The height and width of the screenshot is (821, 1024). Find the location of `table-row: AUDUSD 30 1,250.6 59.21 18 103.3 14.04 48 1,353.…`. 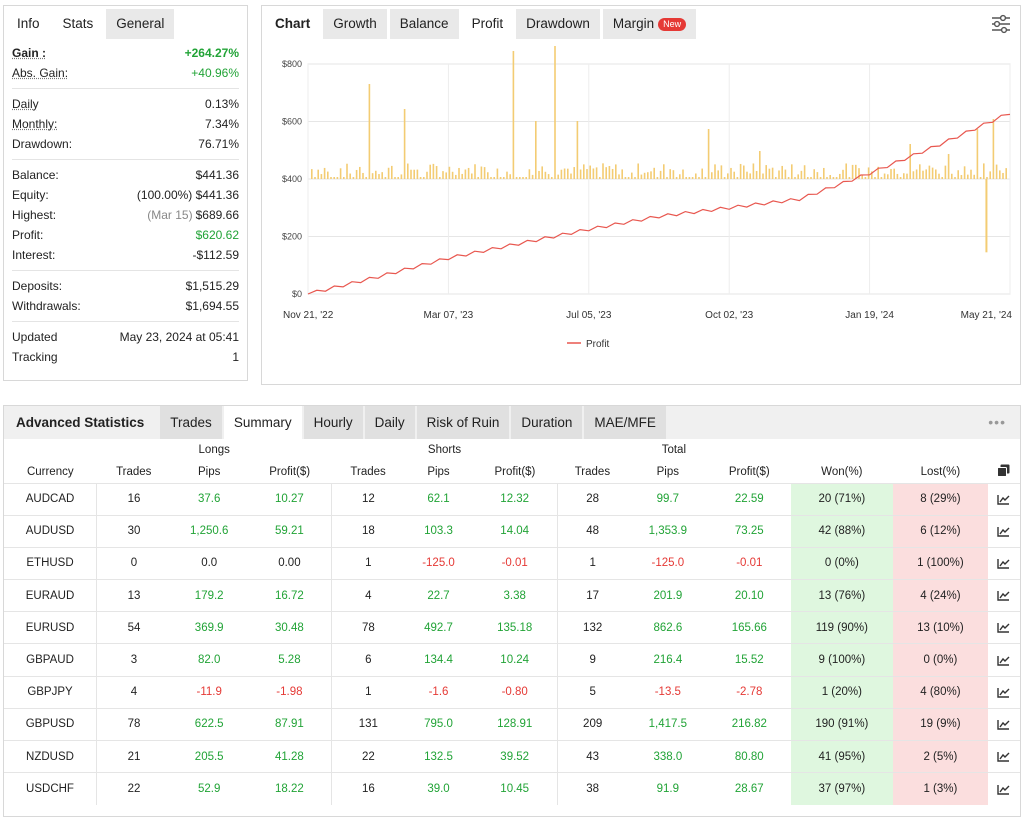

table-row: AUDUSD 30 1,250.6 59.21 18 103.3 14.04 48 1,353.… is located at coordinates (512, 531).